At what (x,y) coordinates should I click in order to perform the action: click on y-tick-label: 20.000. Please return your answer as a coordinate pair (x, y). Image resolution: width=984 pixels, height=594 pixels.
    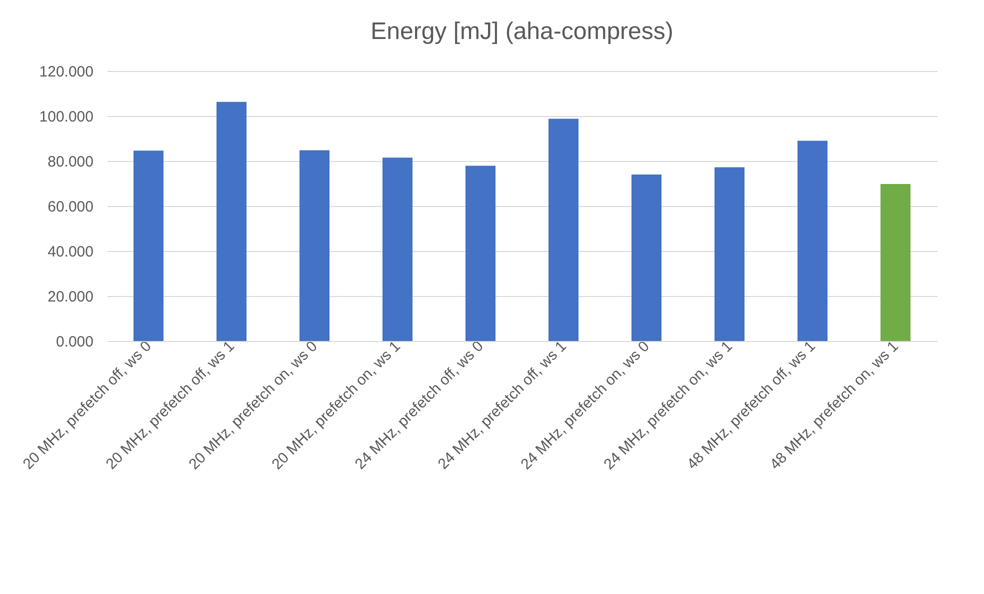
    Looking at the image, I should click on (71, 297).